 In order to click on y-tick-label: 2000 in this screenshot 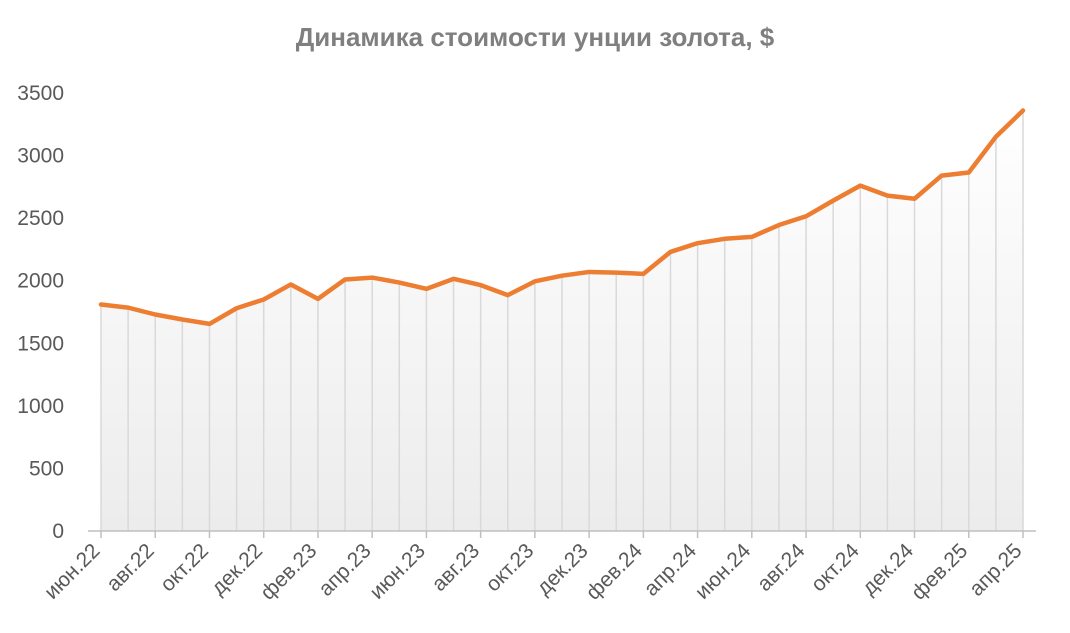, I will do `click(40, 281)`.